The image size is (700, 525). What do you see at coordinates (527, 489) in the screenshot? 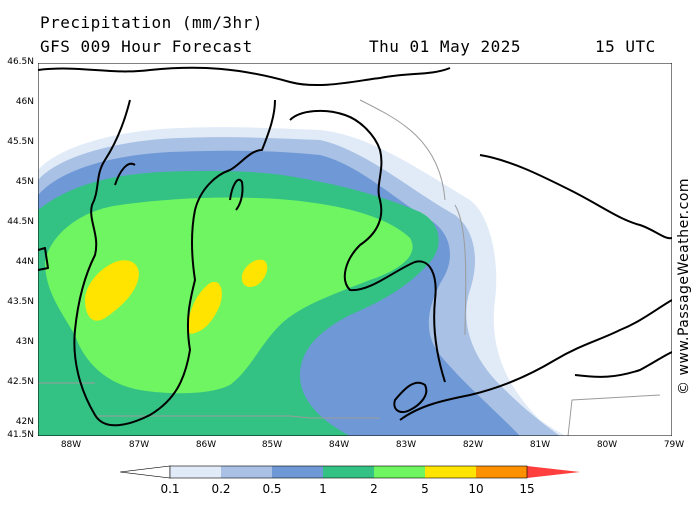
I see `legend-label: 15` at bounding box center [527, 489].